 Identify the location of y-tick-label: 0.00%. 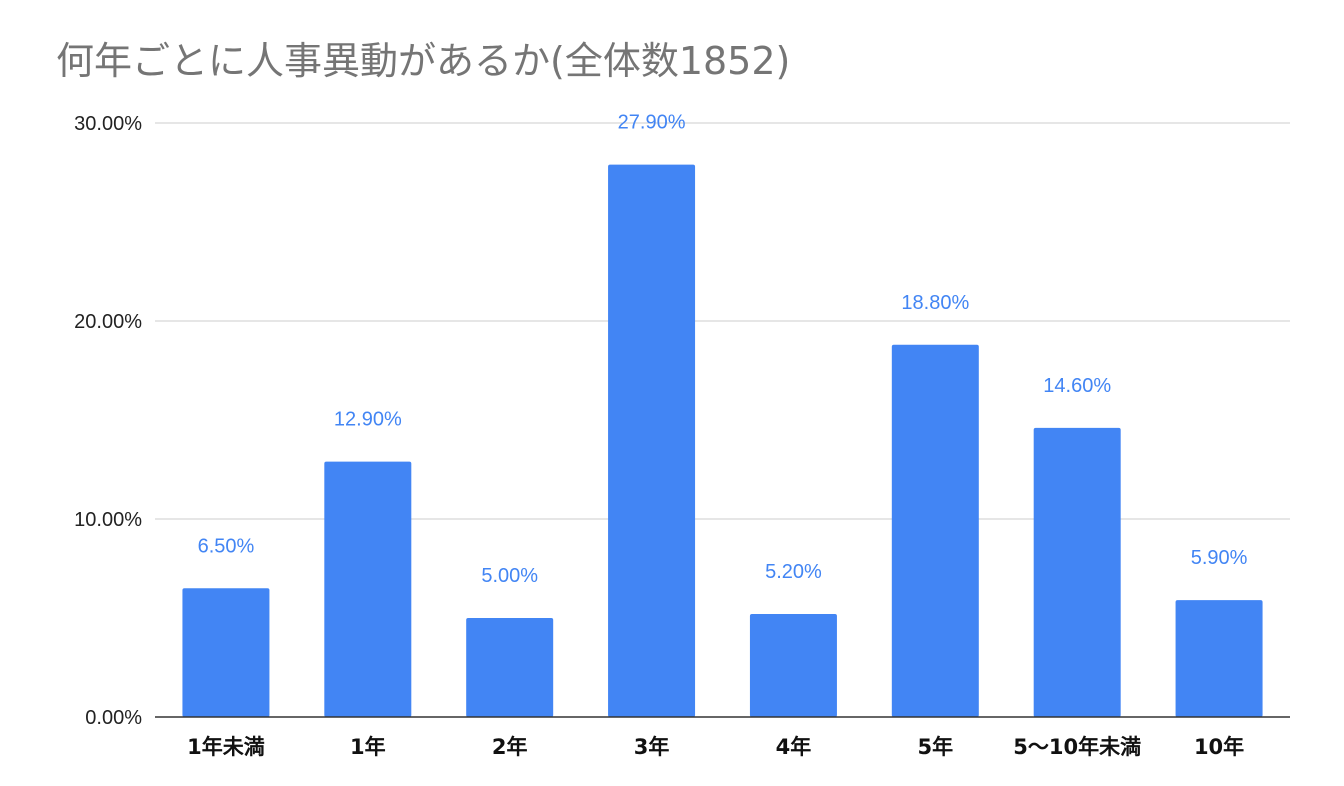
(113, 718).